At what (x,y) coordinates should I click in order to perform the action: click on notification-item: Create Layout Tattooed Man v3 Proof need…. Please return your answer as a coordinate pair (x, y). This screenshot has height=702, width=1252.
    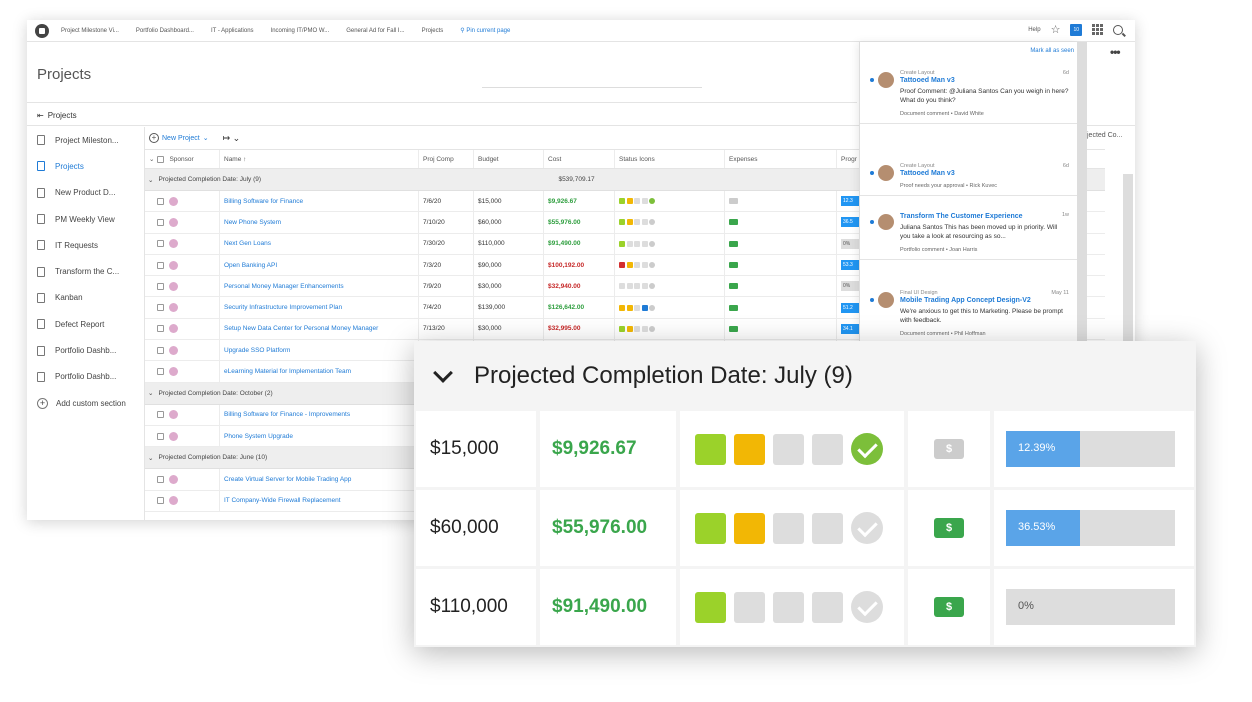
    Looking at the image, I should click on (969, 175).